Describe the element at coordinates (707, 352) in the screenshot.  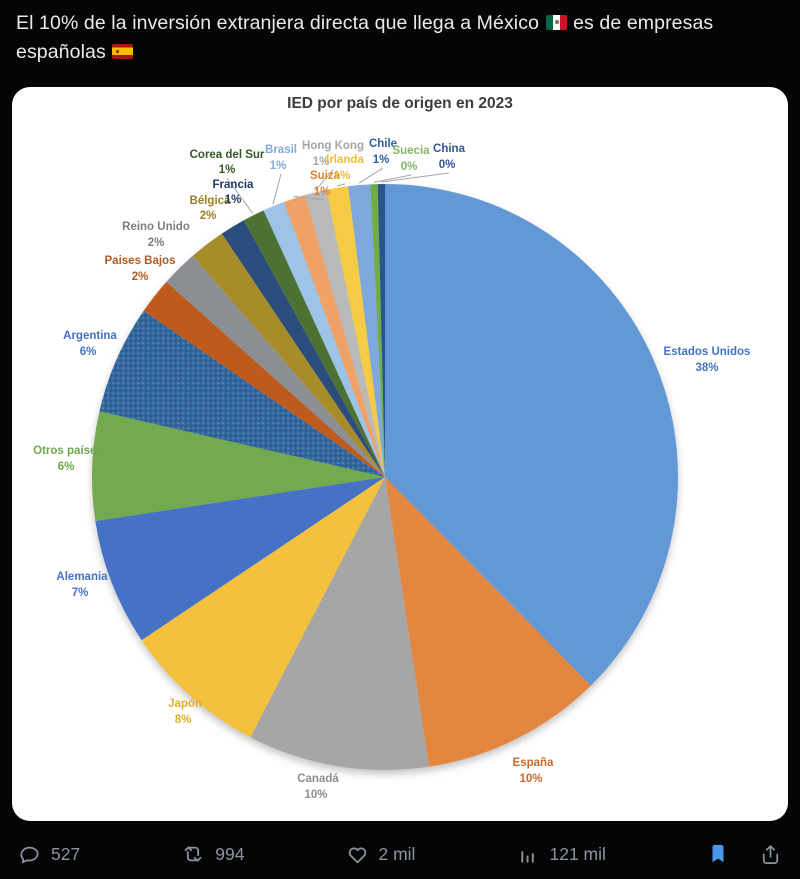
I see `slice-name-estados-unidos: Estados Unidos` at that location.